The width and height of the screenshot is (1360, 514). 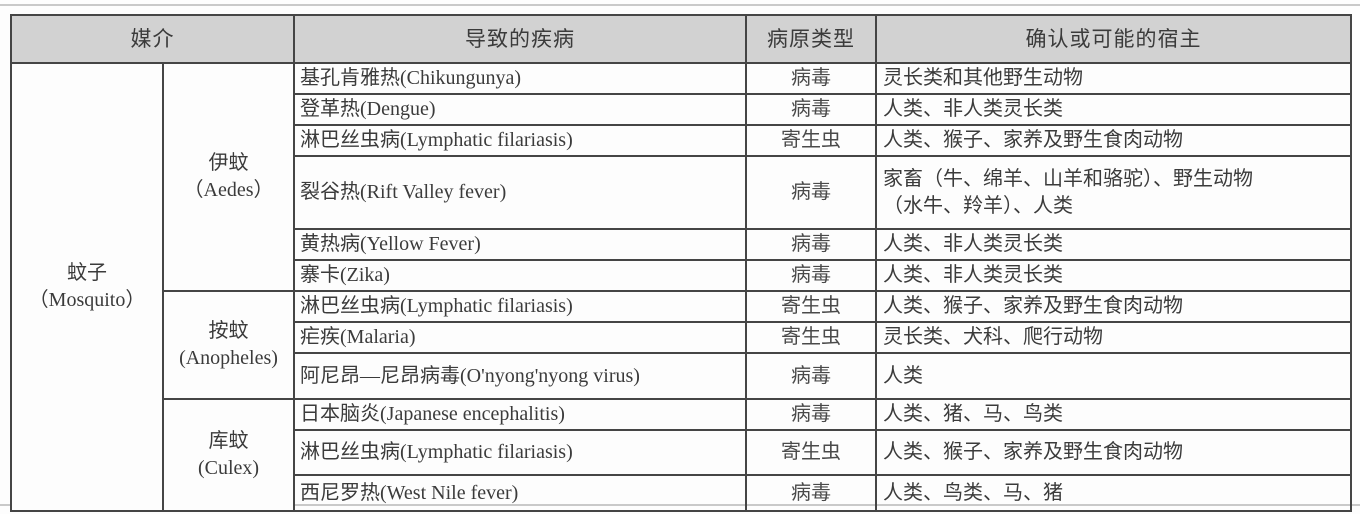 I want to click on table-row: 疟疾(Malaria) 寄生虫 灵长类、犬科、爬行动物, so click(x=681, y=337).